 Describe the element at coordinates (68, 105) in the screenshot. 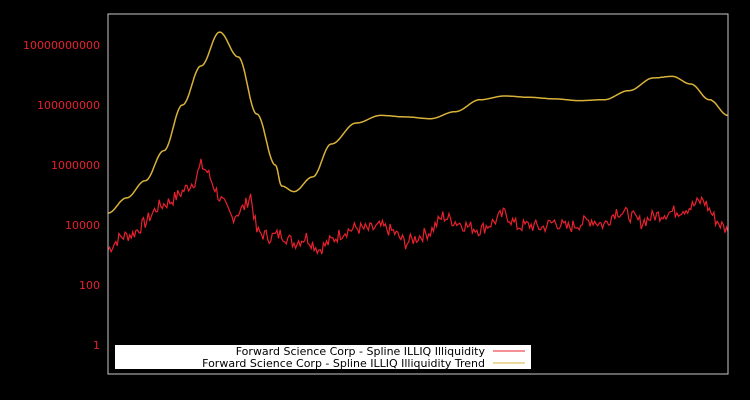

I see `y-tick-label: 100000000` at that location.